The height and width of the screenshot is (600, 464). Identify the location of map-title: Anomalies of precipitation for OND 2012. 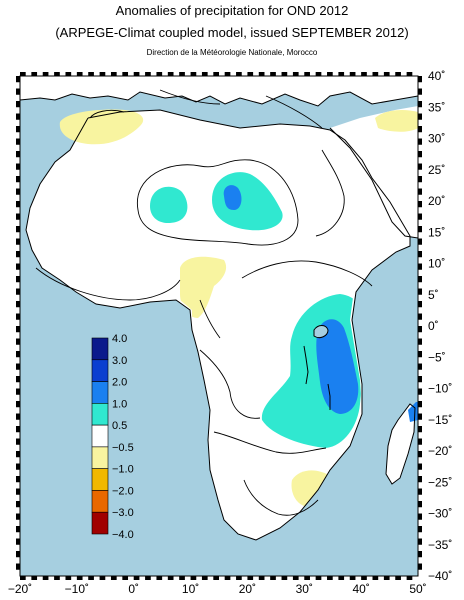
(232, 10).